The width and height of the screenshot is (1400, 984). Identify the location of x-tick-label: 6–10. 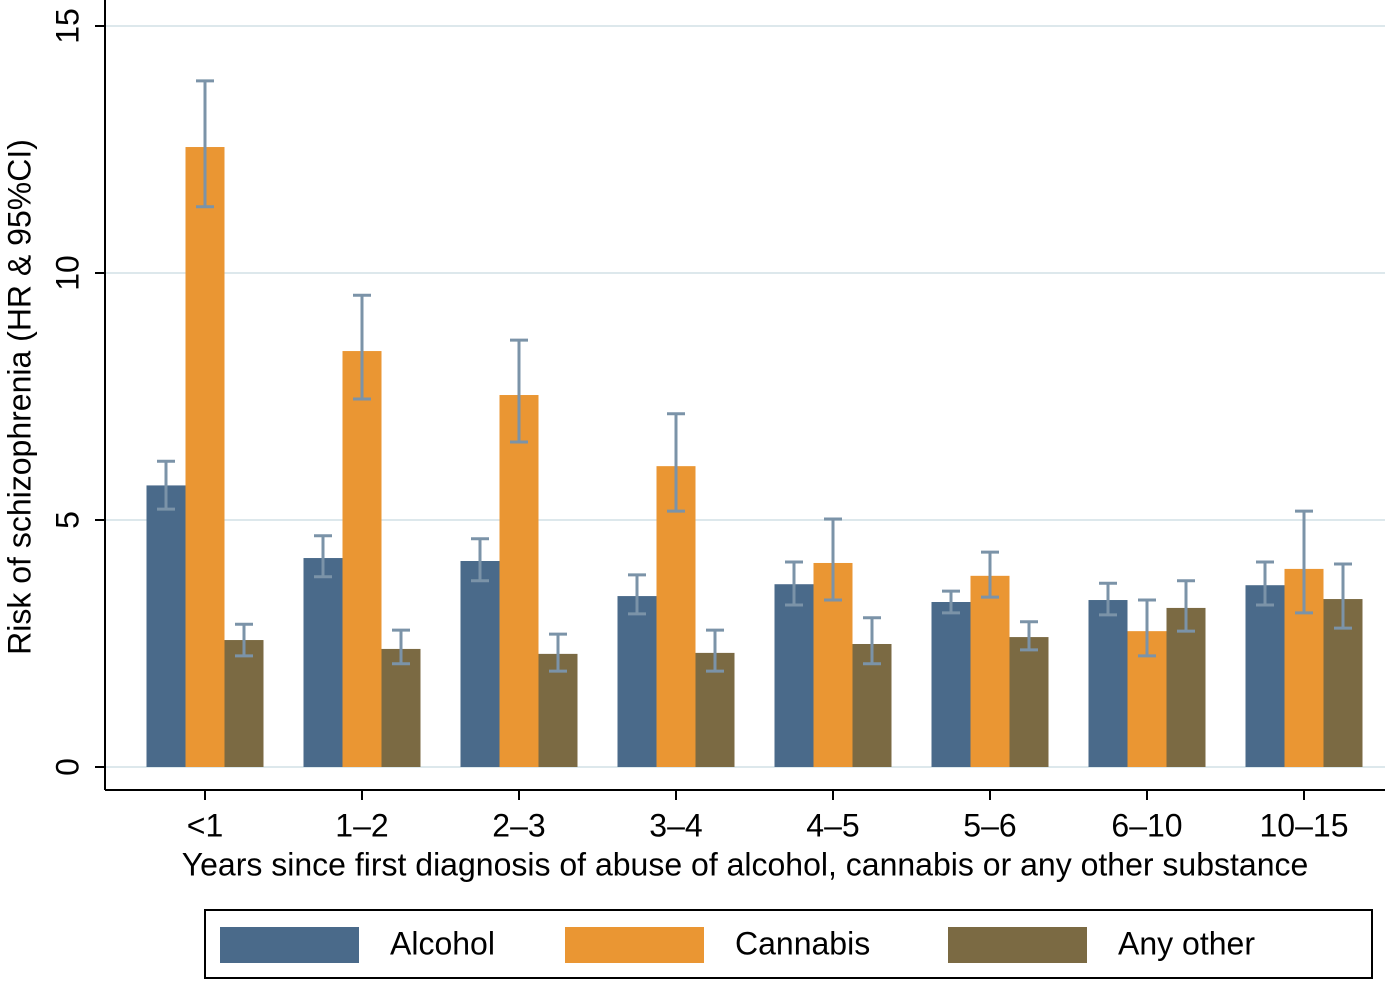
(1146, 825).